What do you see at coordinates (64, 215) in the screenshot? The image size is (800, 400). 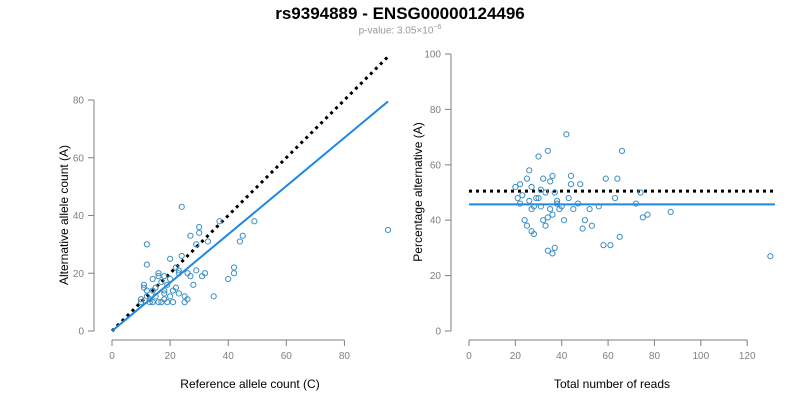 I see `panel1-y-axis-title: Alternative allele count (A)` at bounding box center [64, 215].